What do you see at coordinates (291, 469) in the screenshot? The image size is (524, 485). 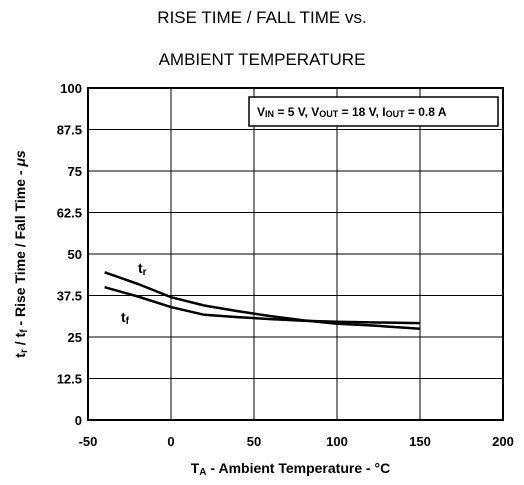 I see `x-axis-label: TA - Ambient Temperature - °C` at bounding box center [291, 469].